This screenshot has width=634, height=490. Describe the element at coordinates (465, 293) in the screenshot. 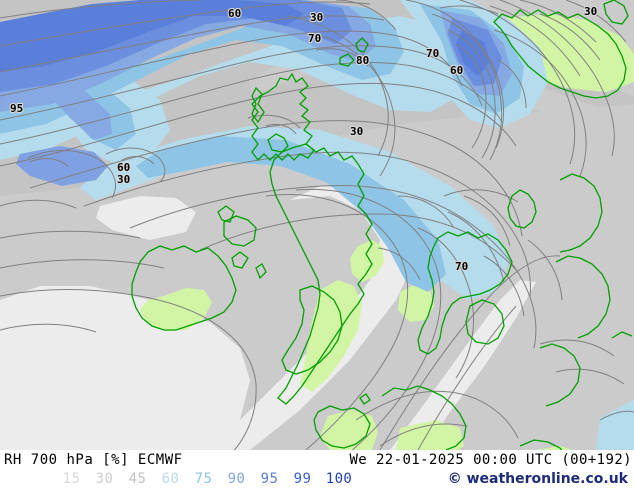

I see `coastline-continent-nw` at that location.